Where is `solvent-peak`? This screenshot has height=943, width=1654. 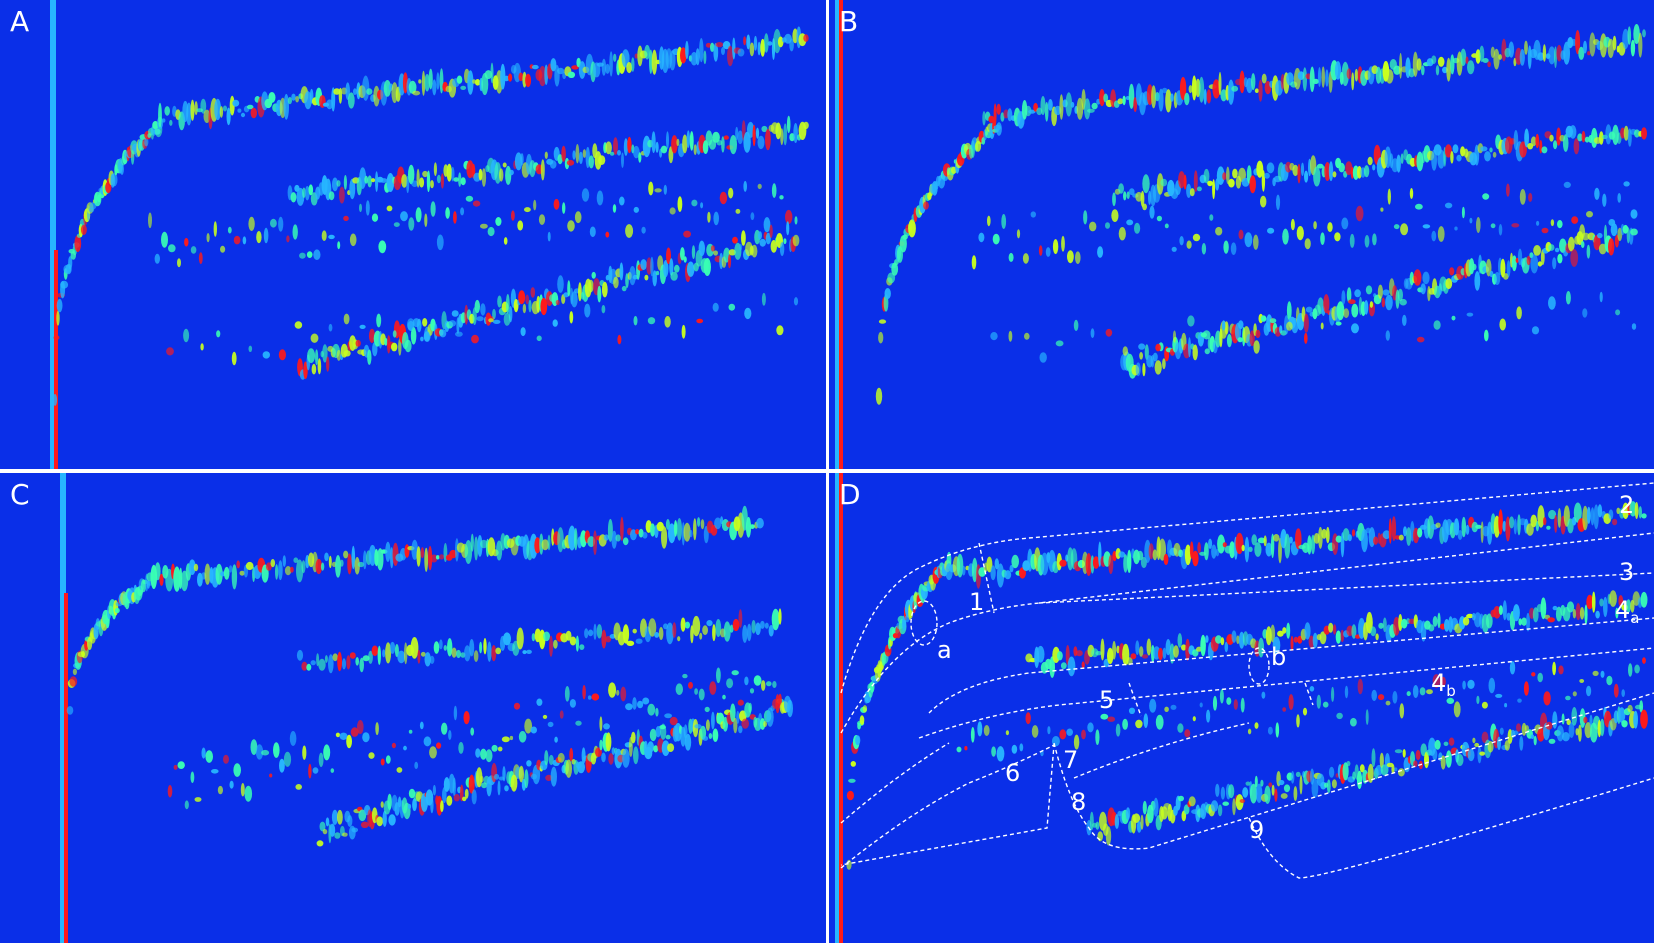 solvent-peak is located at coordinates (841, 708).